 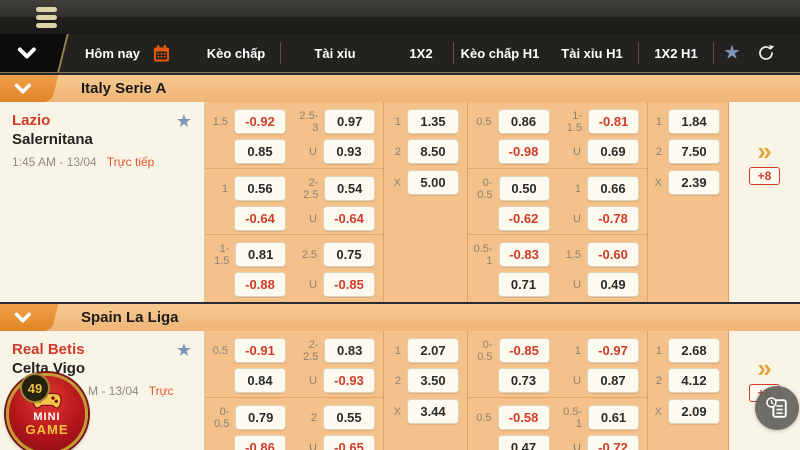 What do you see at coordinates (349, 121) in the screenshot?
I see `odds-cell: 0.97` at bounding box center [349, 121].